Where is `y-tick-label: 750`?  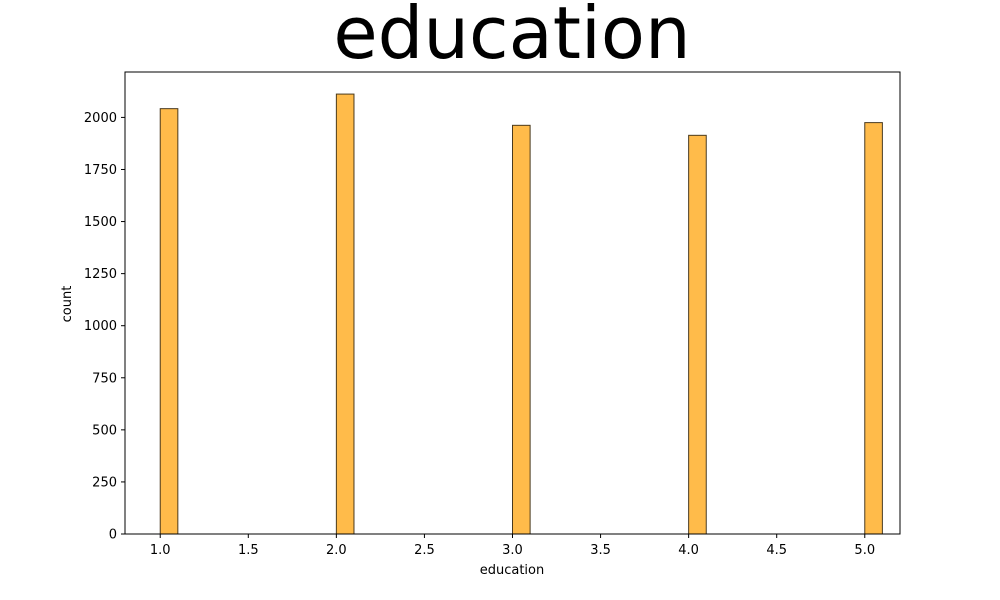 y-tick-label: 750 is located at coordinates (104, 378).